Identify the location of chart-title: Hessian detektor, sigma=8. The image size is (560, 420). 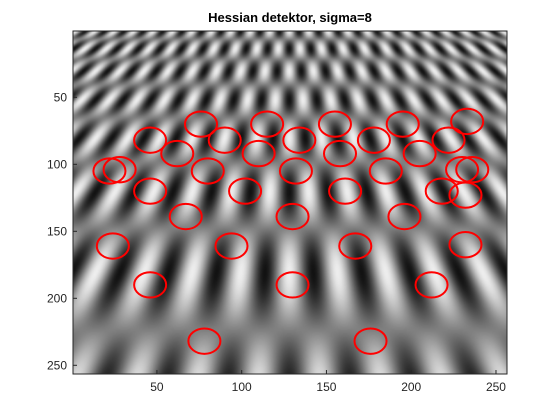
(290, 17).